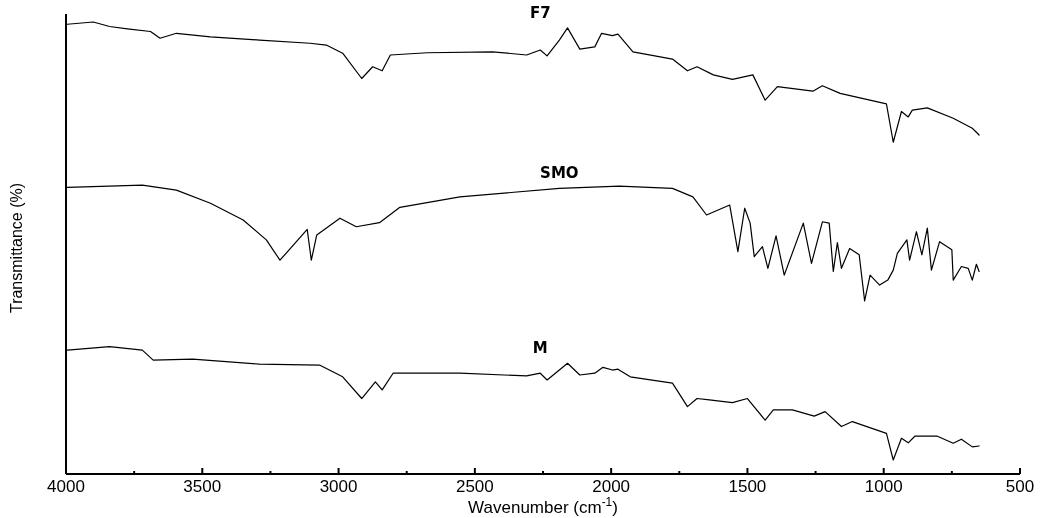 The height and width of the screenshot is (518, 1056). Describe the element at coordinates (559, 173) in the screenshot. I see `series-label: SMO` at that location.